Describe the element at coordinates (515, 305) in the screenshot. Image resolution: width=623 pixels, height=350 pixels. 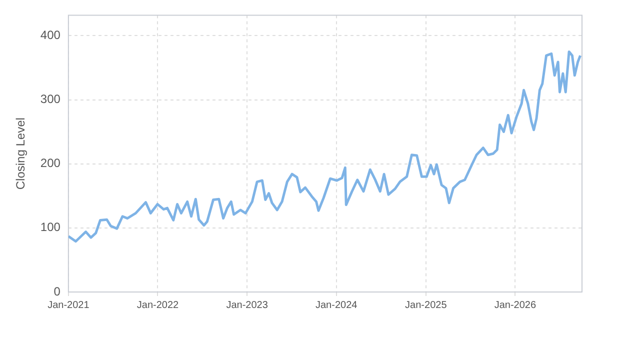
I see `x-tick-label: Jan-2026` at that location.